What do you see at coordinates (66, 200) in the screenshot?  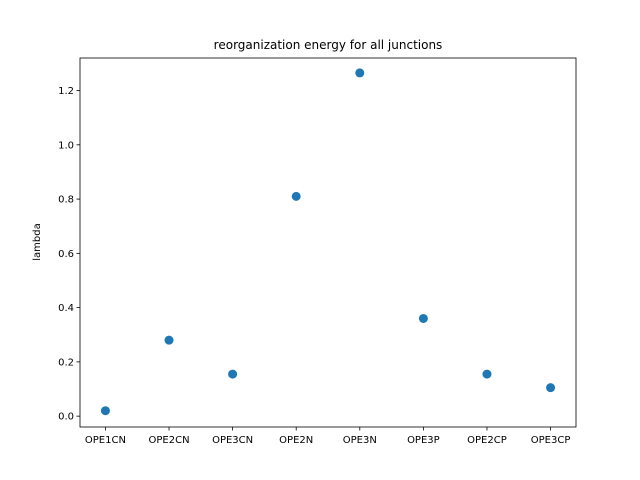 I see `y-tick-label: 0.8` at bounding box center [66, 200].